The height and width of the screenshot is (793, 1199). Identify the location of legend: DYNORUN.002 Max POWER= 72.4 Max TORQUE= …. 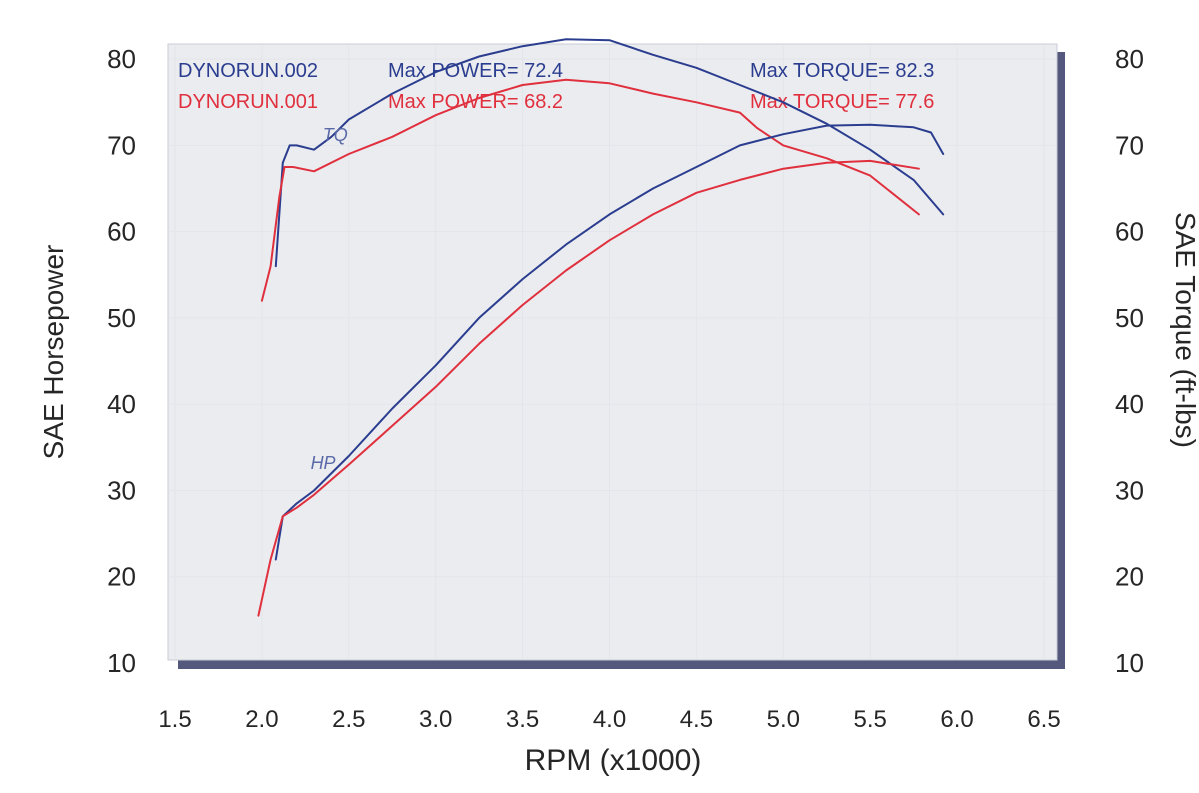
(556, 86).